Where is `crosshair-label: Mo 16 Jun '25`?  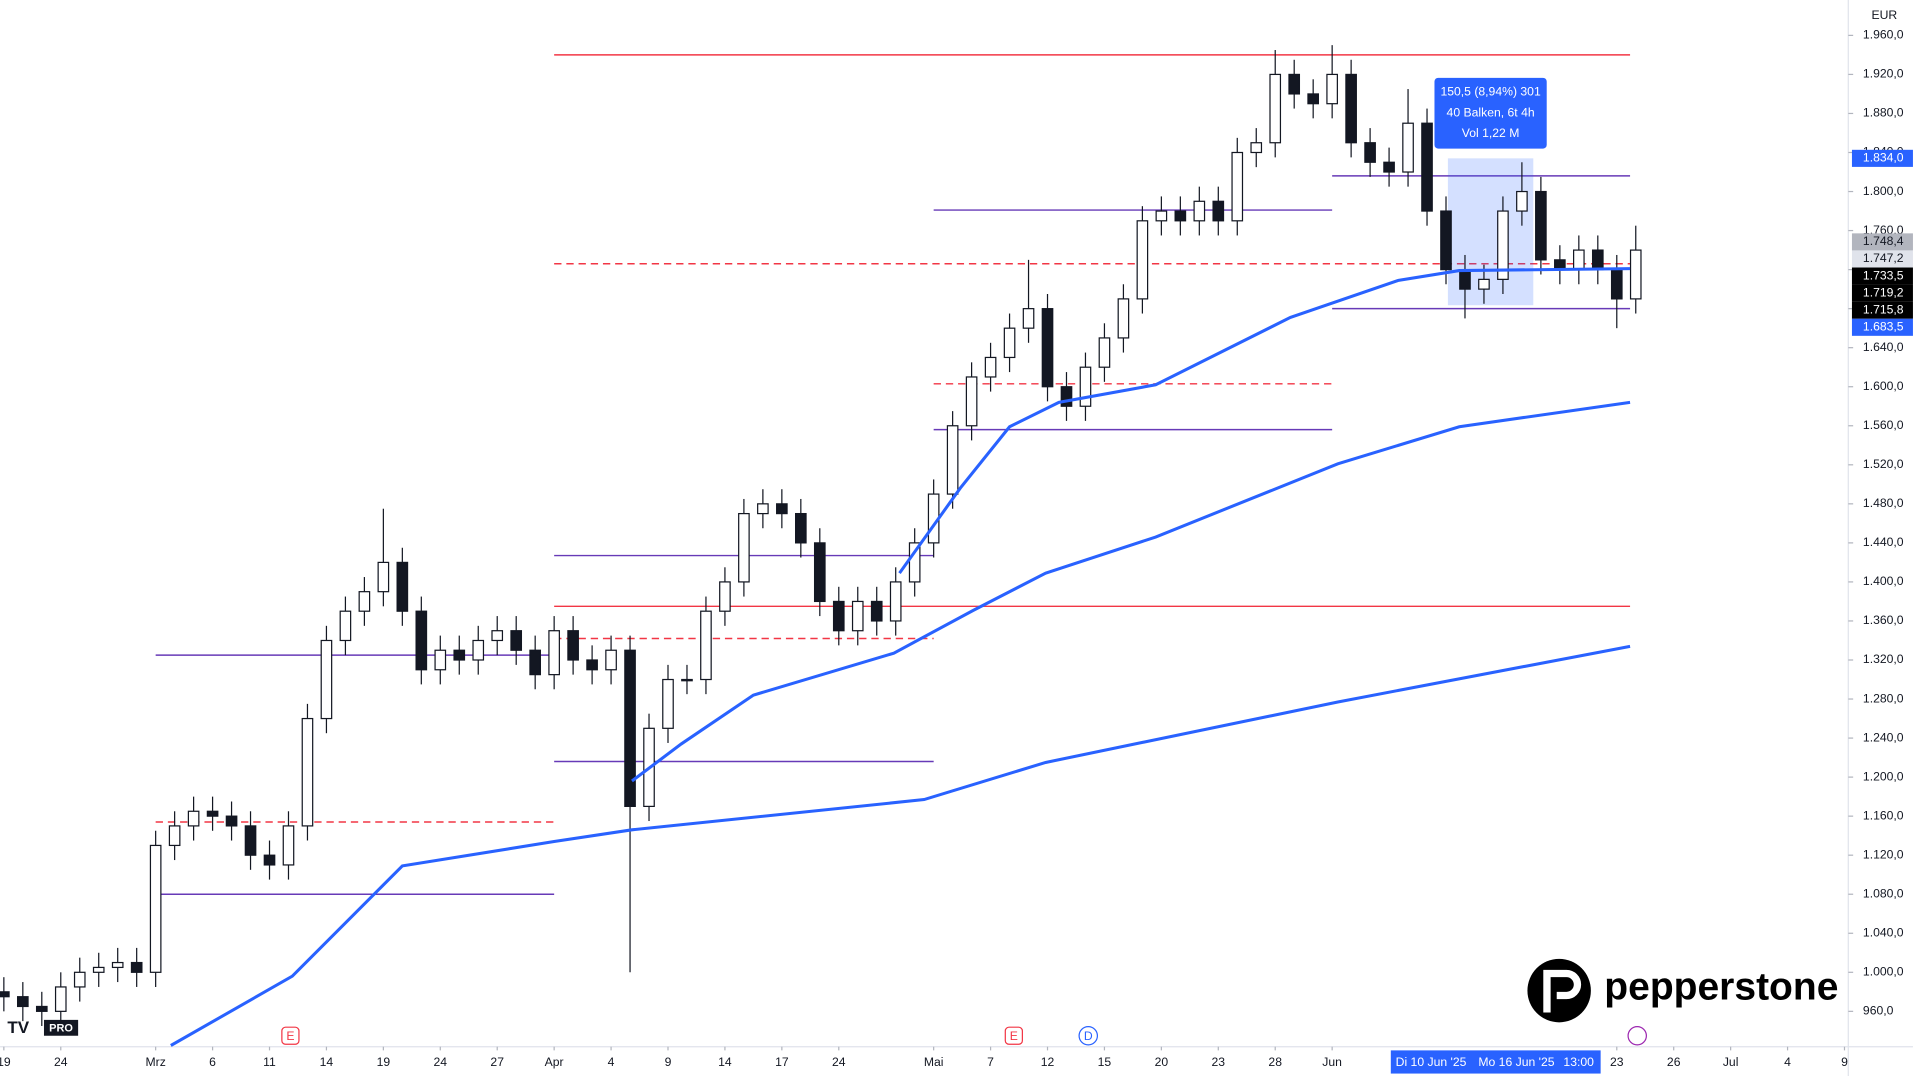 crosshair-label: Mo 16 Jun '25 is located at coordinates (1516, 1062).